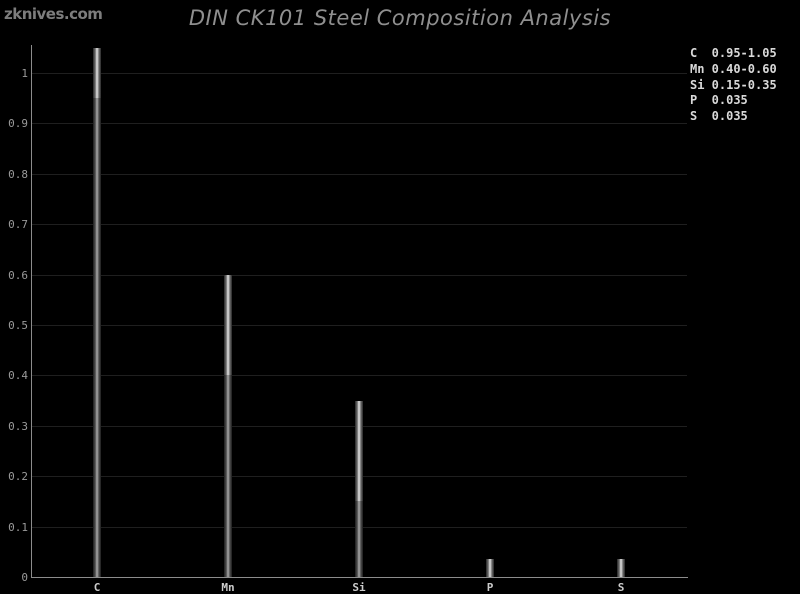  What do you see at coordinates (18, 527) in the screenshot?
I see `y-axis-tick-label: 0.1` at bounding box center [18, 527].